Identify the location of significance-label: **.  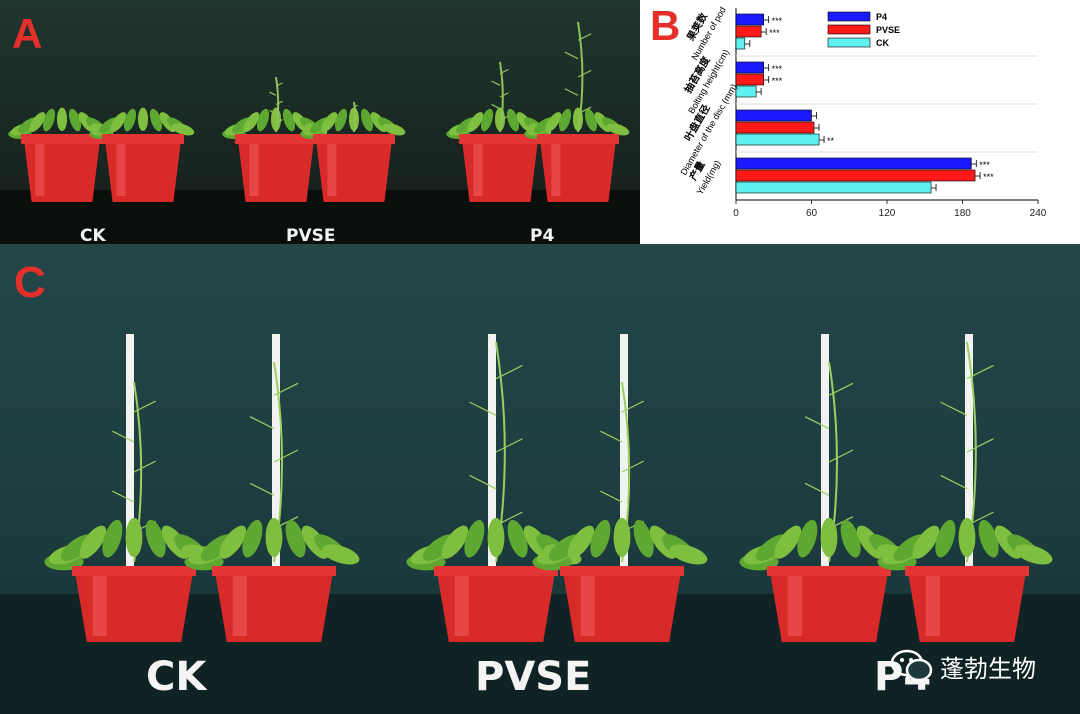
(831, 141).